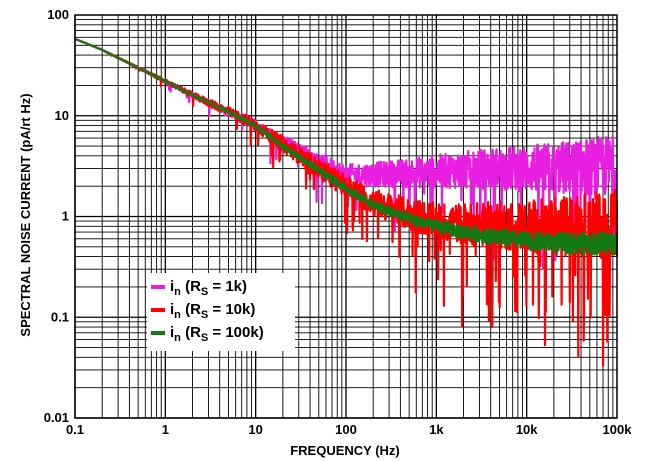 The width and height of the screenshot is (647, 461). Describe the element at coordinates (527, 429) in the screenshot. I see `x-tick-label: 10k` at that location.